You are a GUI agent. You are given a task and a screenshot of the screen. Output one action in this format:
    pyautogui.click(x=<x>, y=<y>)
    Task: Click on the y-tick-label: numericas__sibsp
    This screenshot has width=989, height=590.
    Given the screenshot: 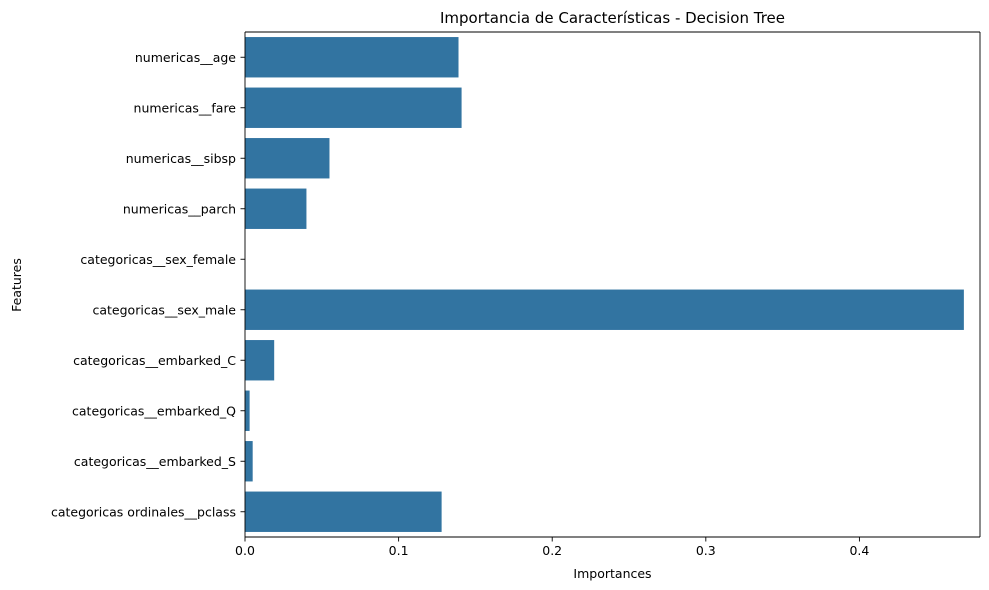 What is the action you would take?
    pyautogui.click(x=181, y=158)
    